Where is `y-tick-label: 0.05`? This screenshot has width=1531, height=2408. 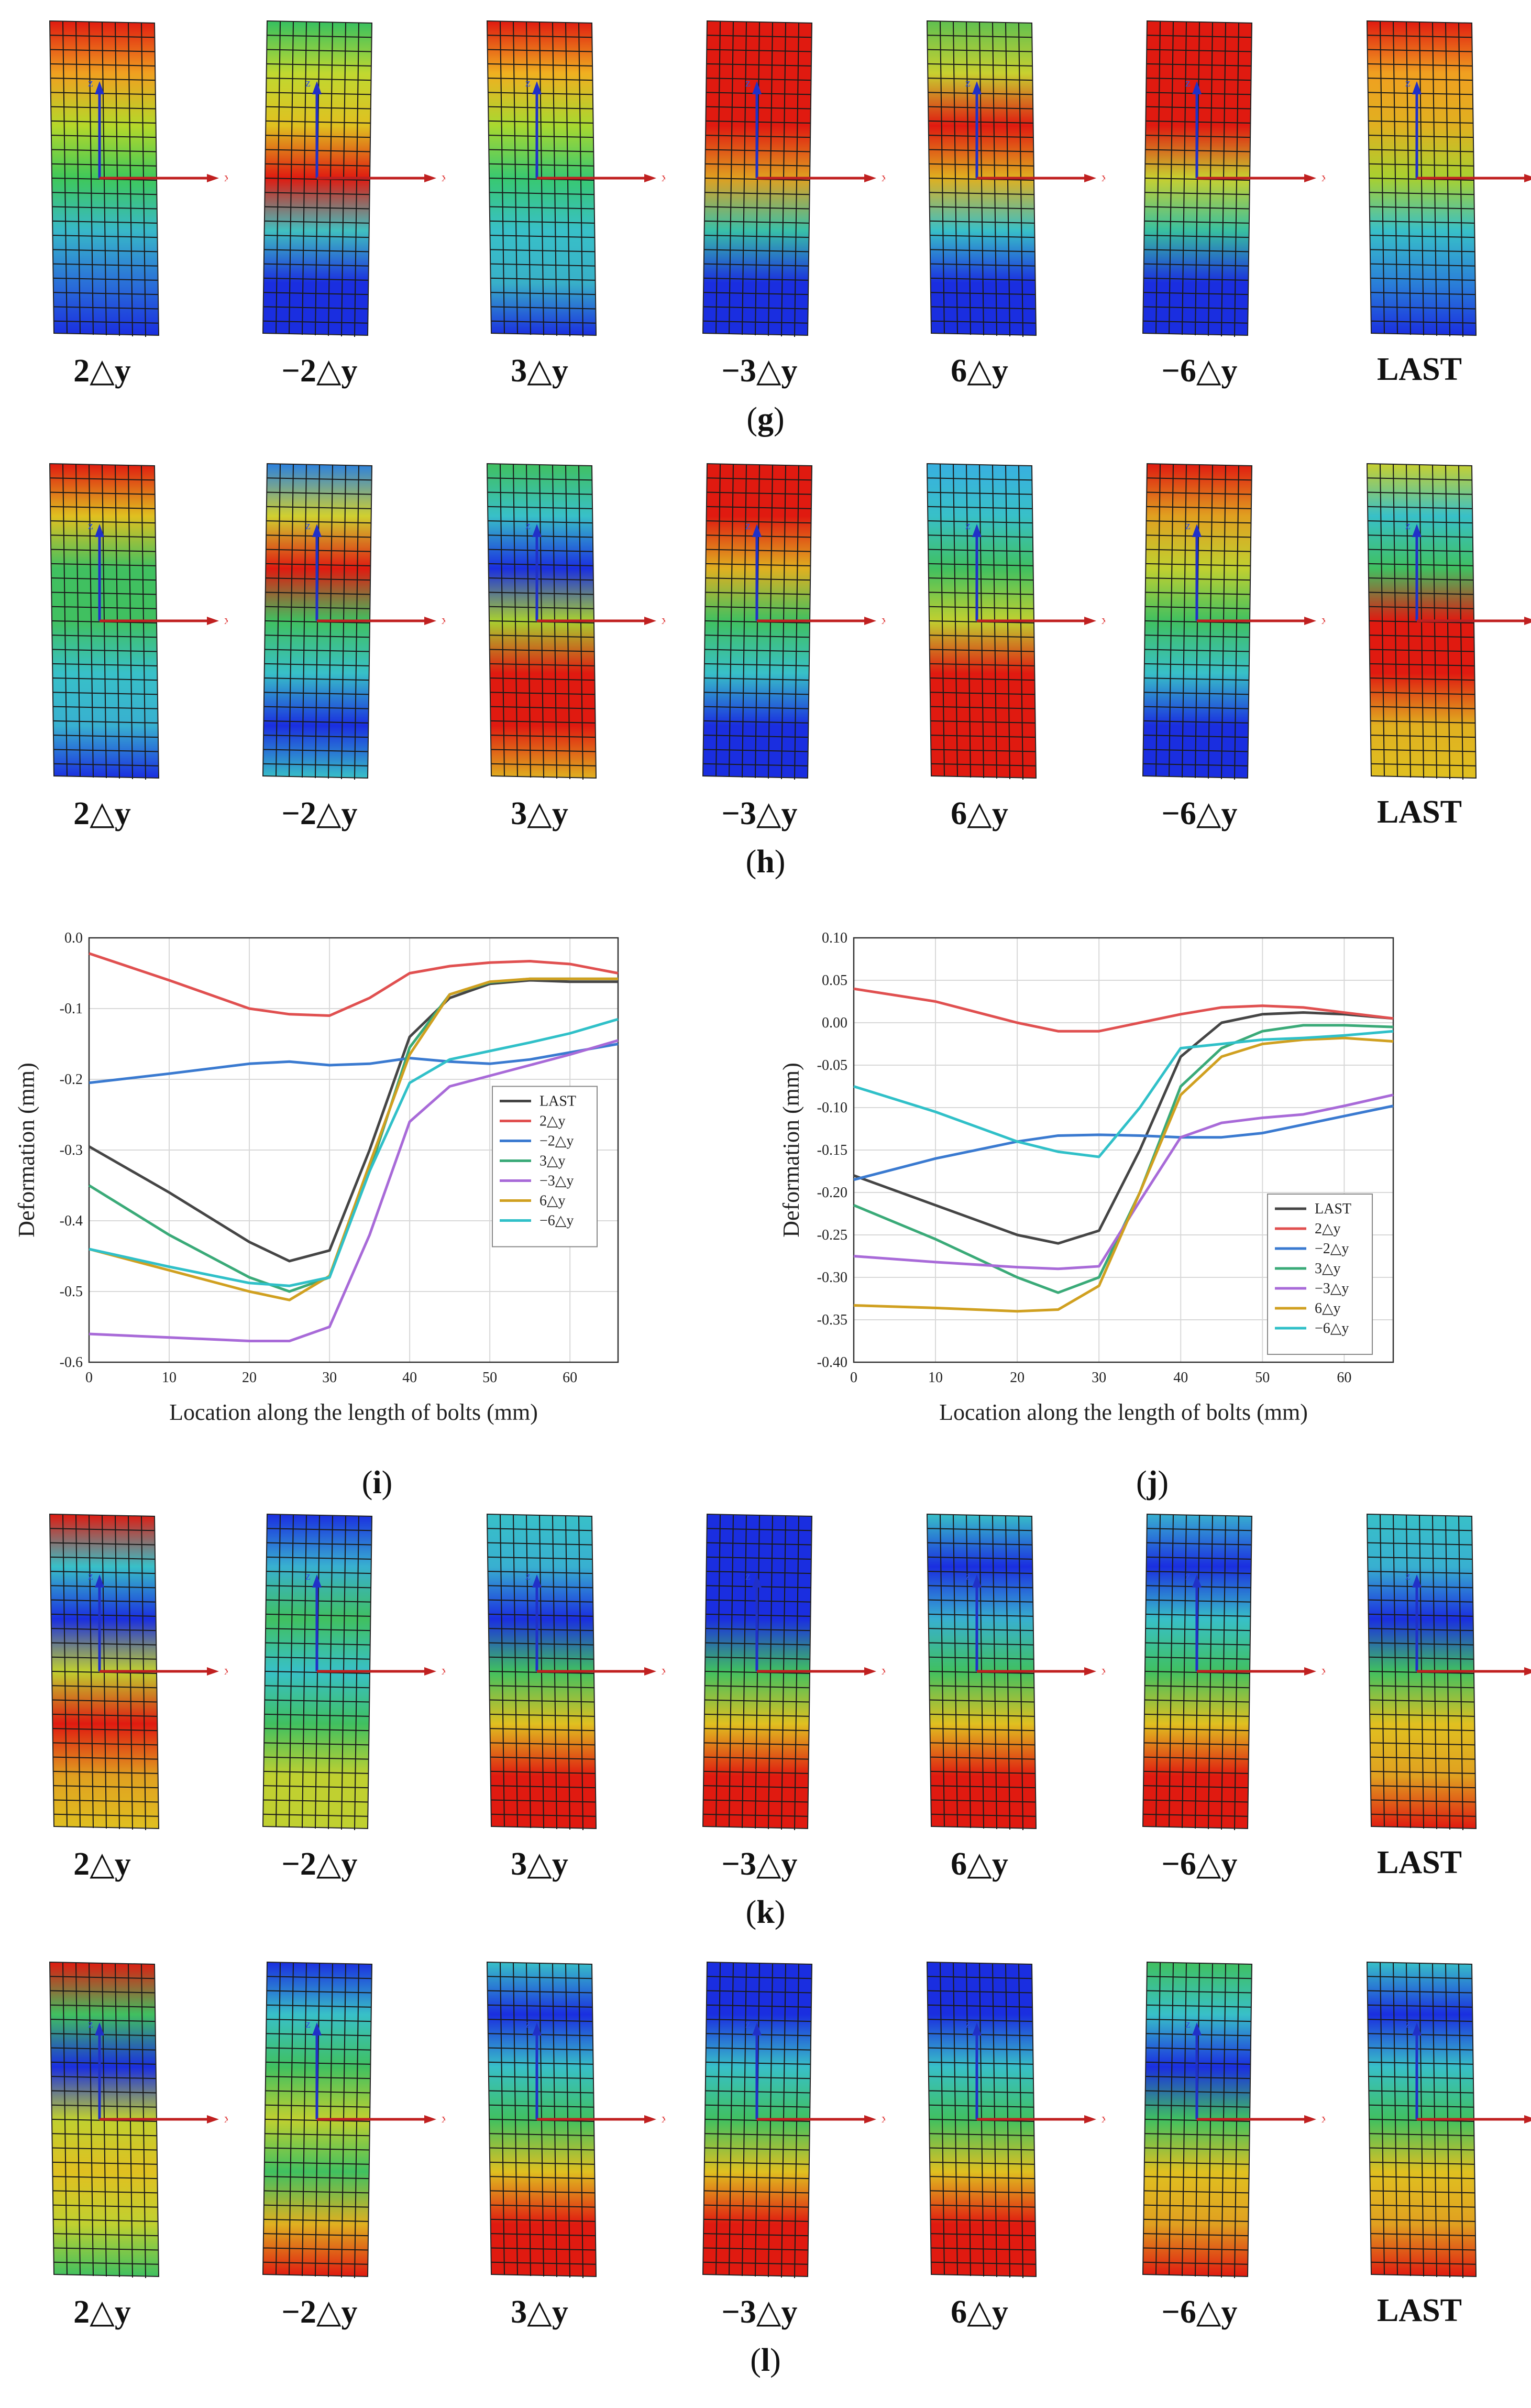
y-tick-label: 0.05 is located at coordinates (834, 980).